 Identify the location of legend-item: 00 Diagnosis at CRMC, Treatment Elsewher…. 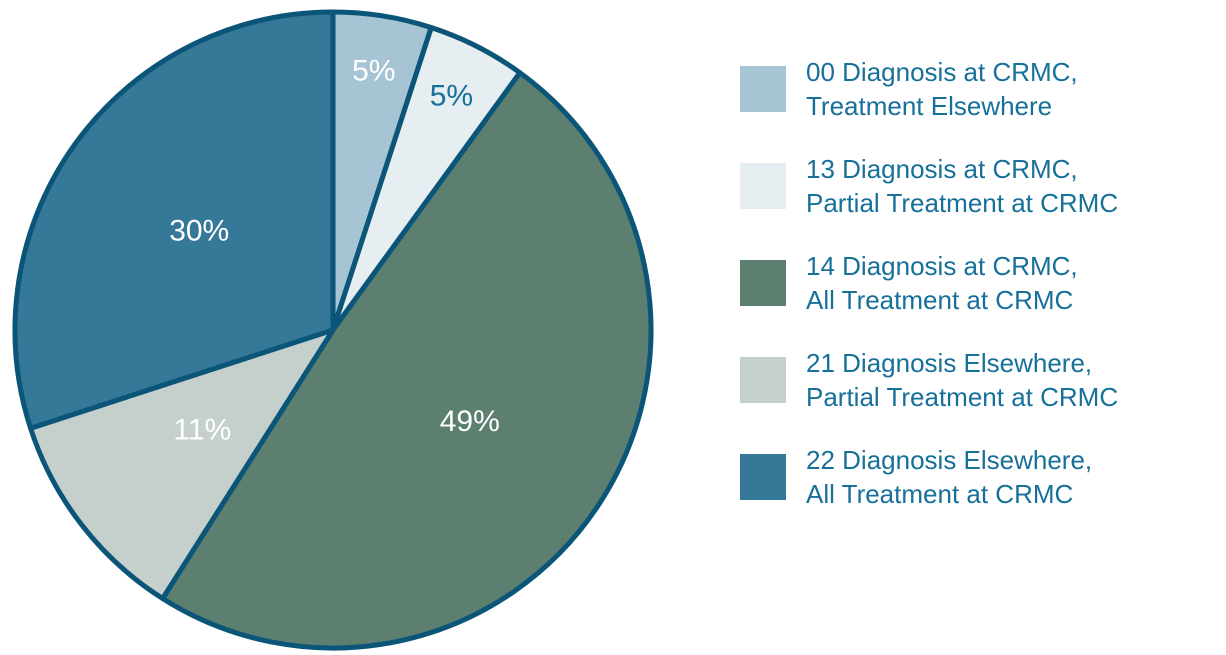
(909, 89).